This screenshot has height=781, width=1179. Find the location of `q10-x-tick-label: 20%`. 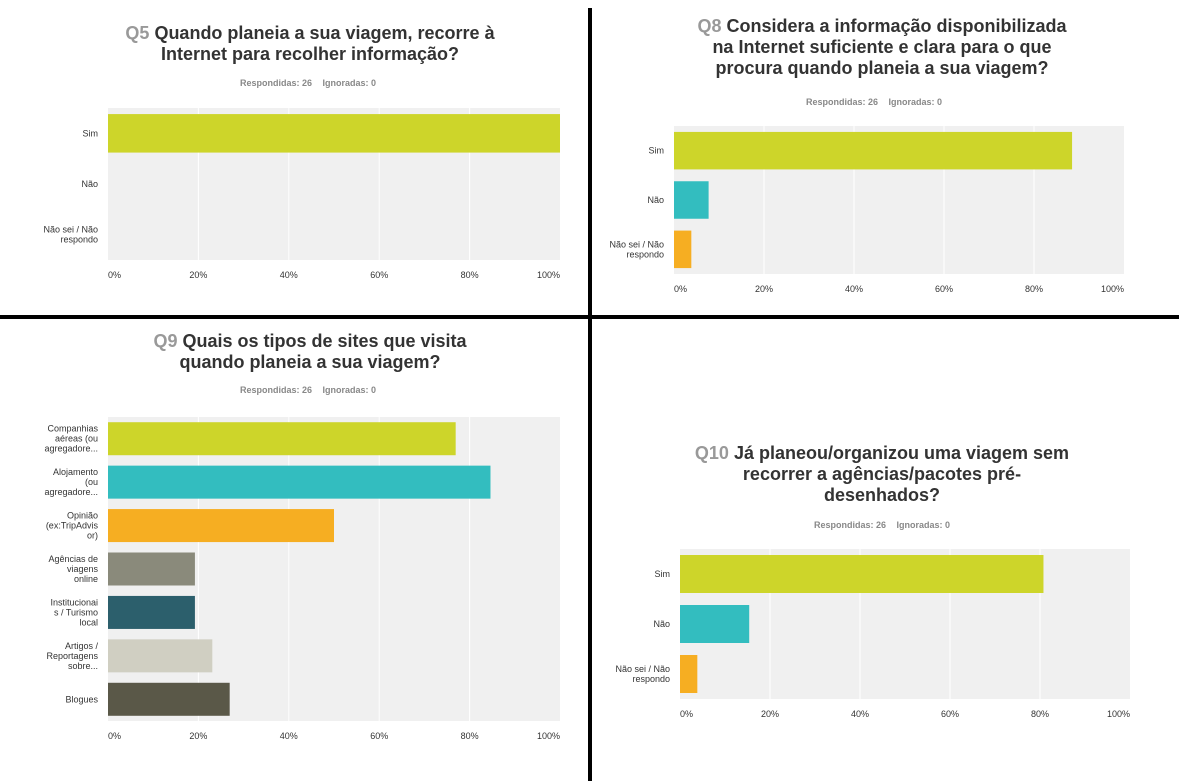

q10-x-tick-label: 20% is located at coordinates (770, 714).